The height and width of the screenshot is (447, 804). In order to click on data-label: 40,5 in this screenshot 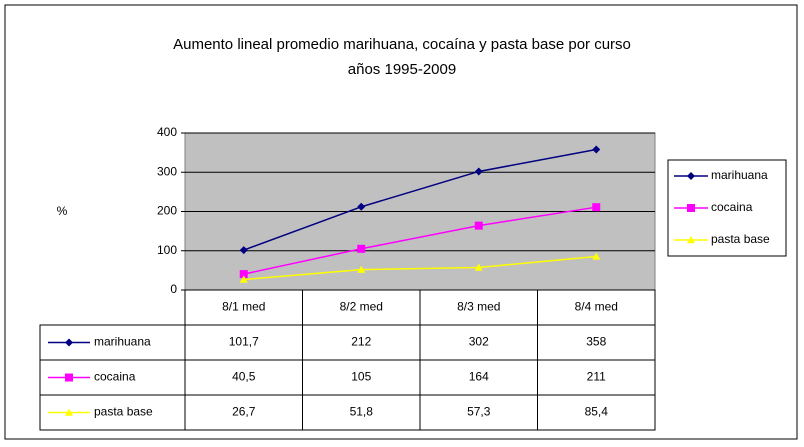, I will do `click(244, 377)`.